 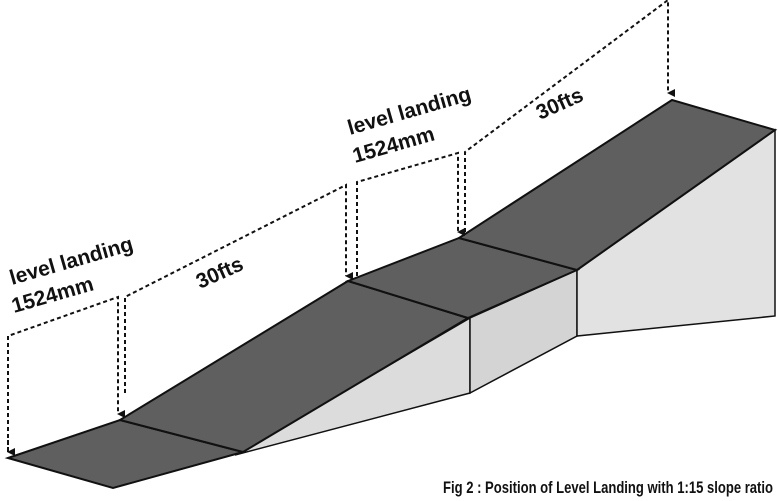 I want to click on lower-run-label: 30fts, so click(x=220, y=273).